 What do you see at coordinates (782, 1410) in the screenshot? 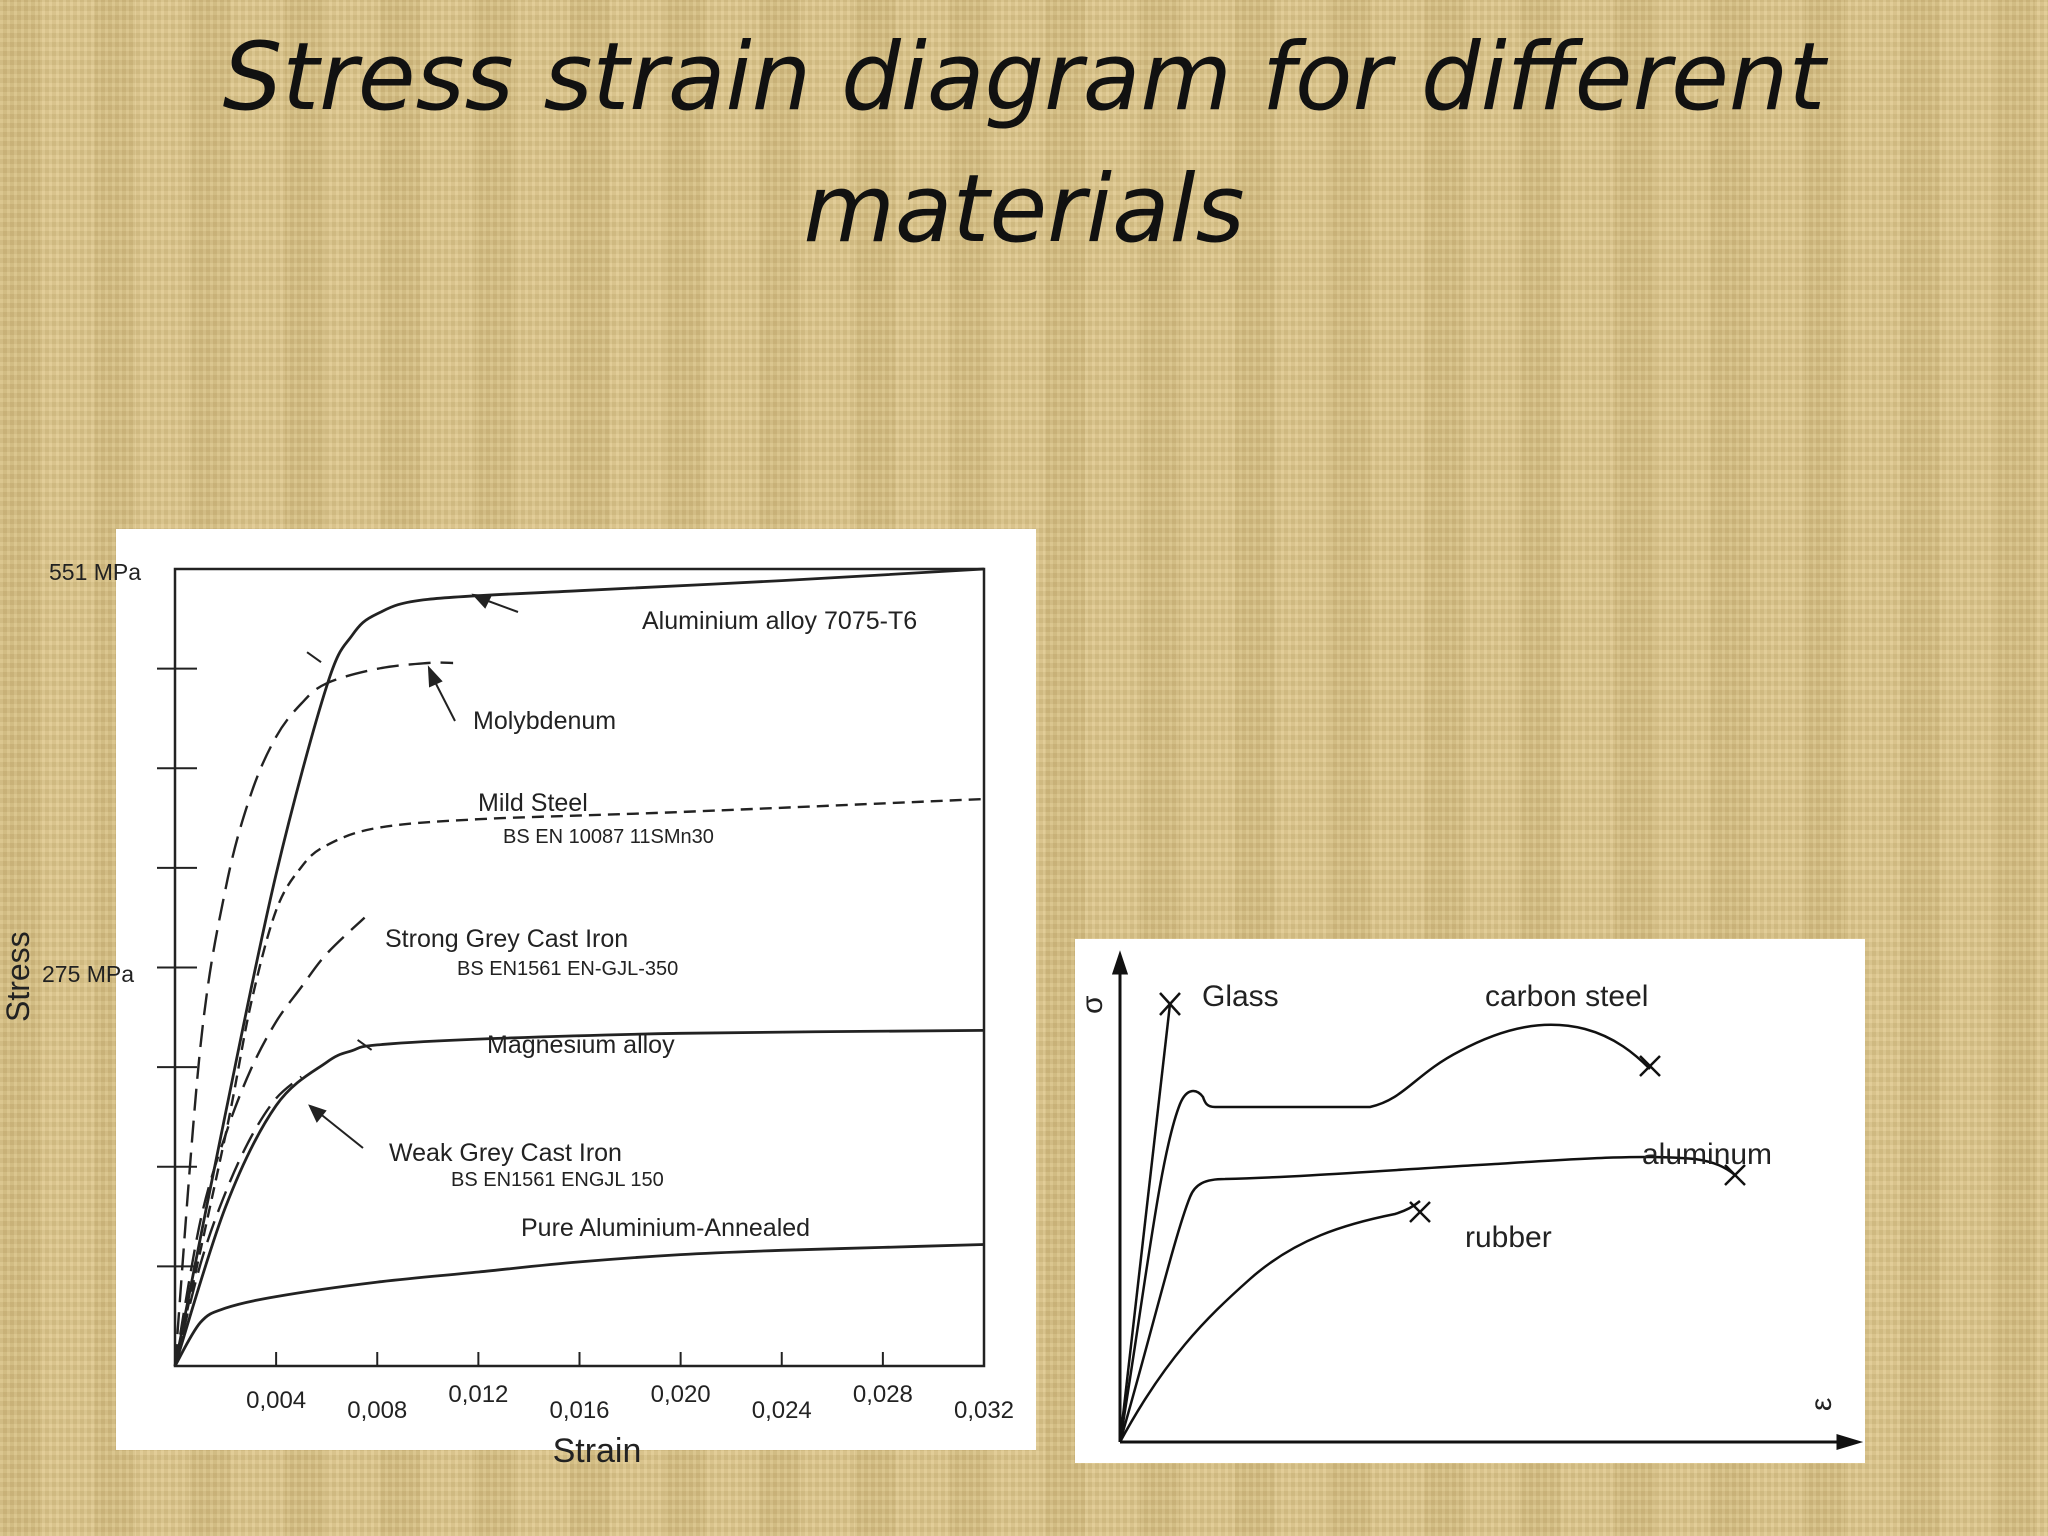
I see `x-tick-label: 0,024` at bounding box center [782, 1410].